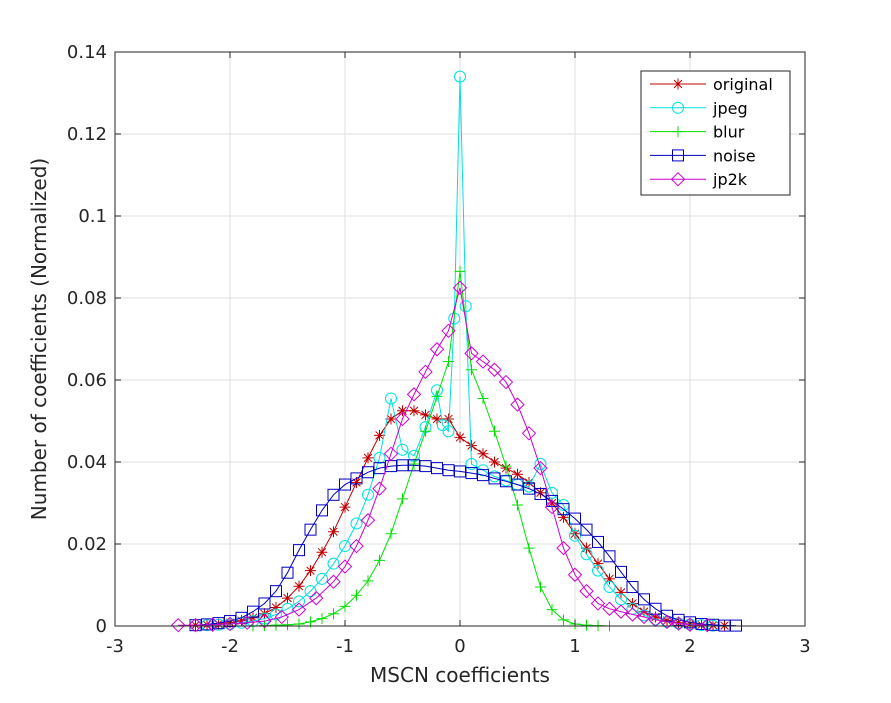  What do you see at coordinates (689, 646) in the screenshot?
I see `x-tick-label: 2` at bounding box center [689, 646].